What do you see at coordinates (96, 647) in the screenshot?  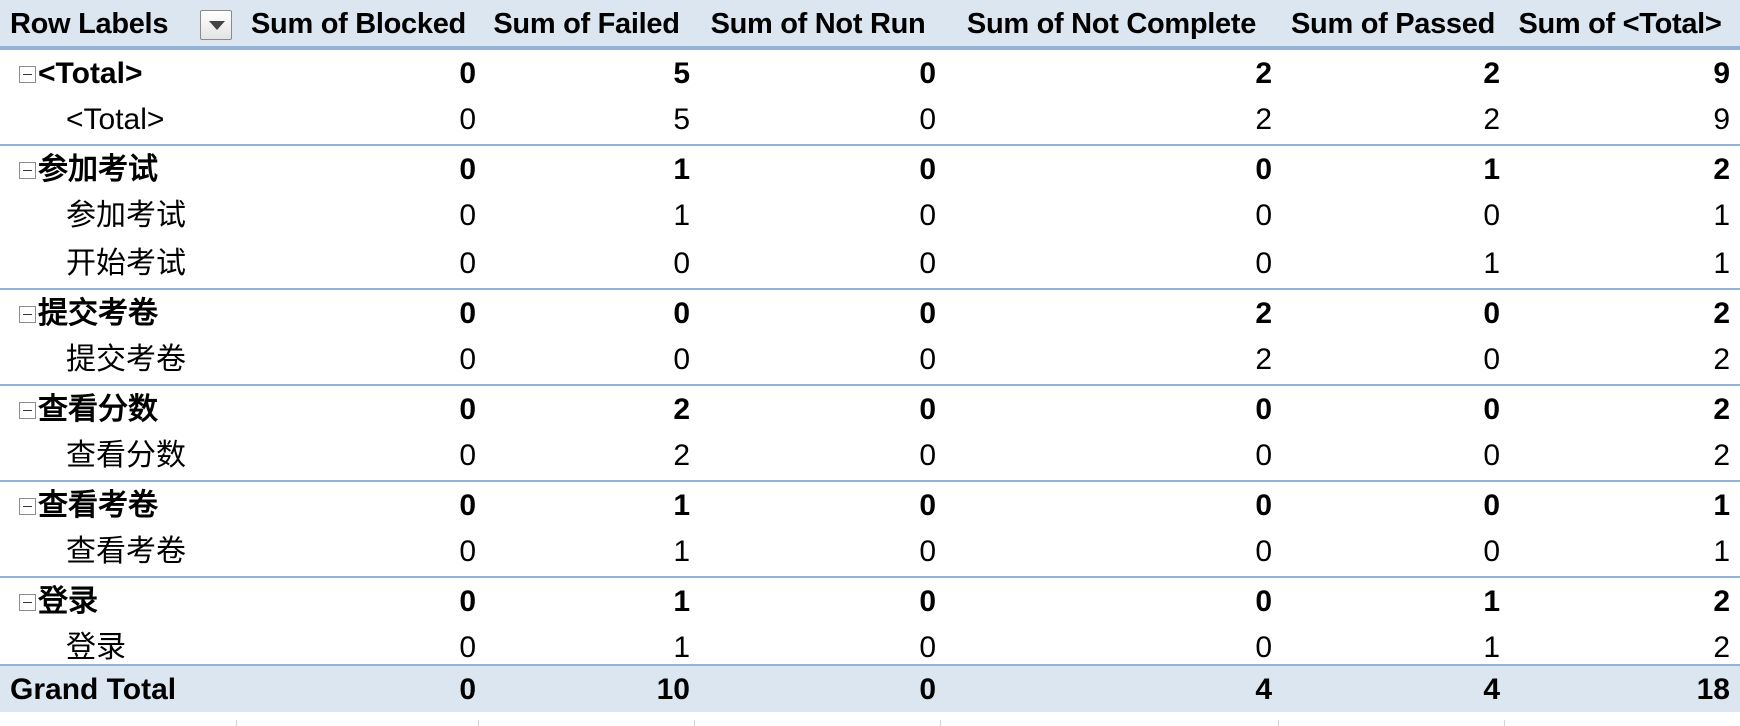 I see `row-label: 登录` at bounding box center [96, 647].